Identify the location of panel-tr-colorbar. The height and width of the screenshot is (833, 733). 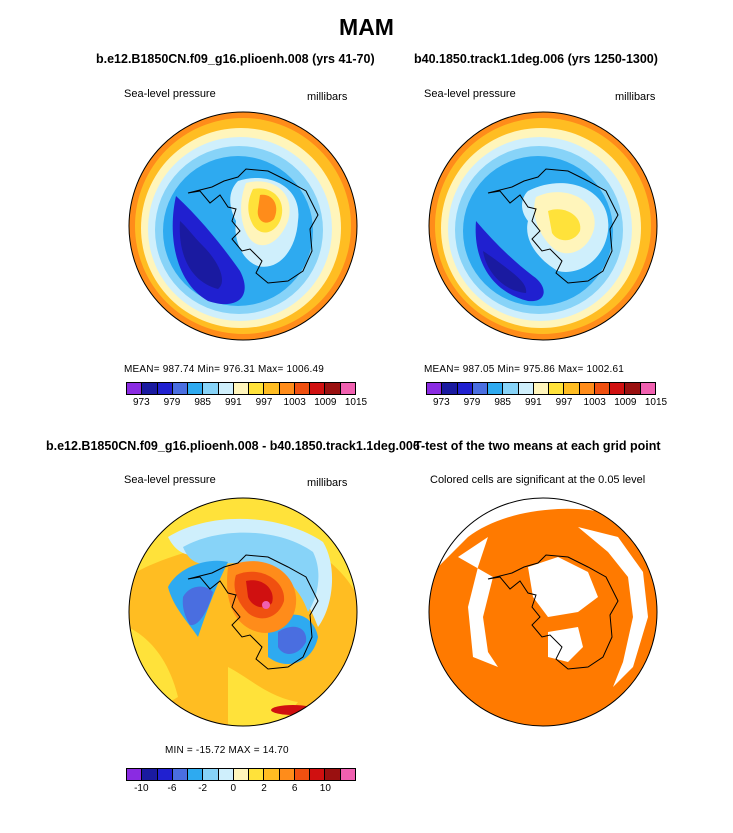
(541, 388).